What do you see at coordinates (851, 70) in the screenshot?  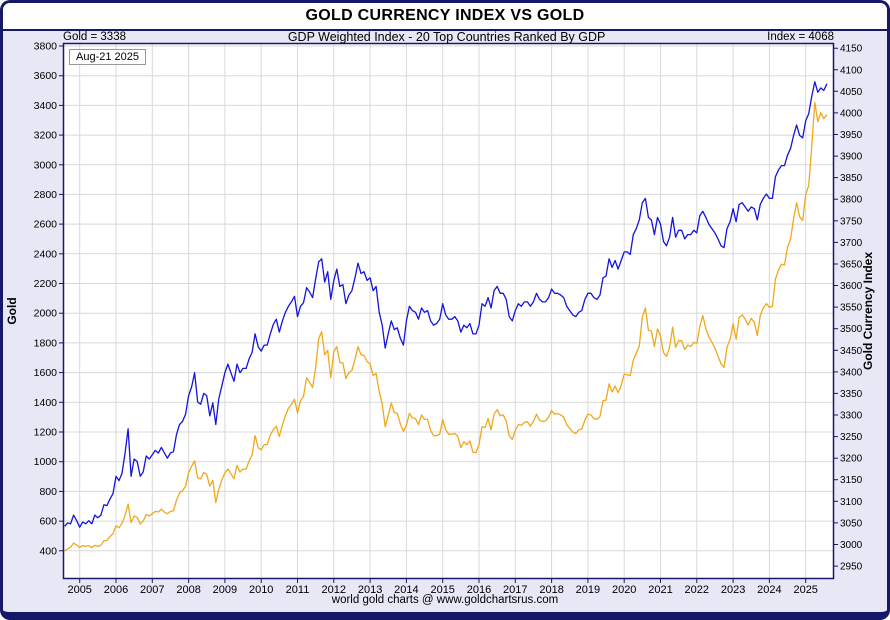 I see `right-tick-label: 4100` at bounding box center [851, 70].